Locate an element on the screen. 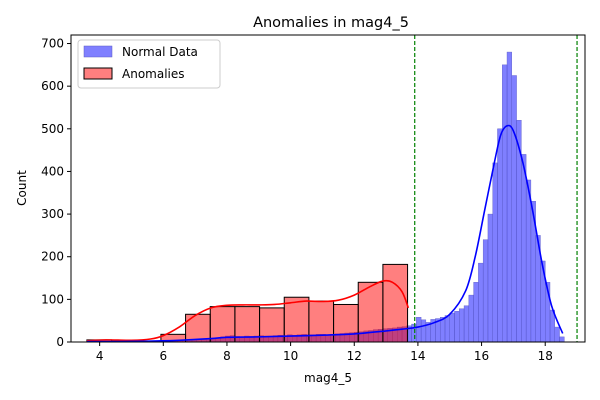 Image resolution: width=600 pixels, height=400 pixels. y-tick-label-700: 700 is located at coordinates (52, 44).